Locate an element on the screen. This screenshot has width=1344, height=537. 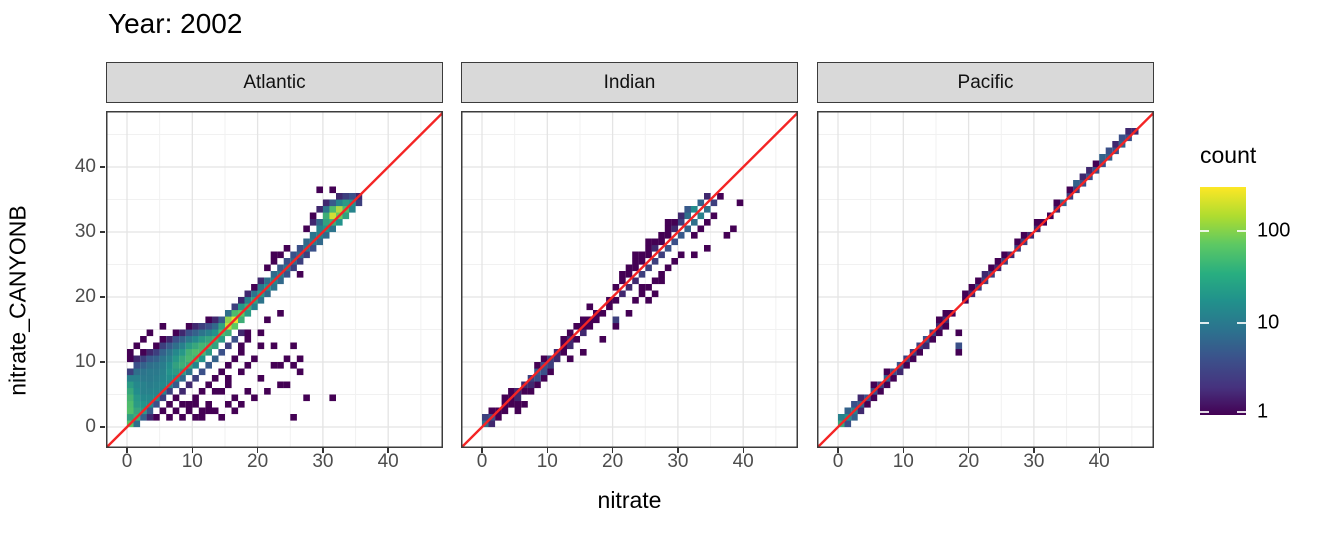
facet-strip-pacific: Pacific is located at coordinates (985, 82).